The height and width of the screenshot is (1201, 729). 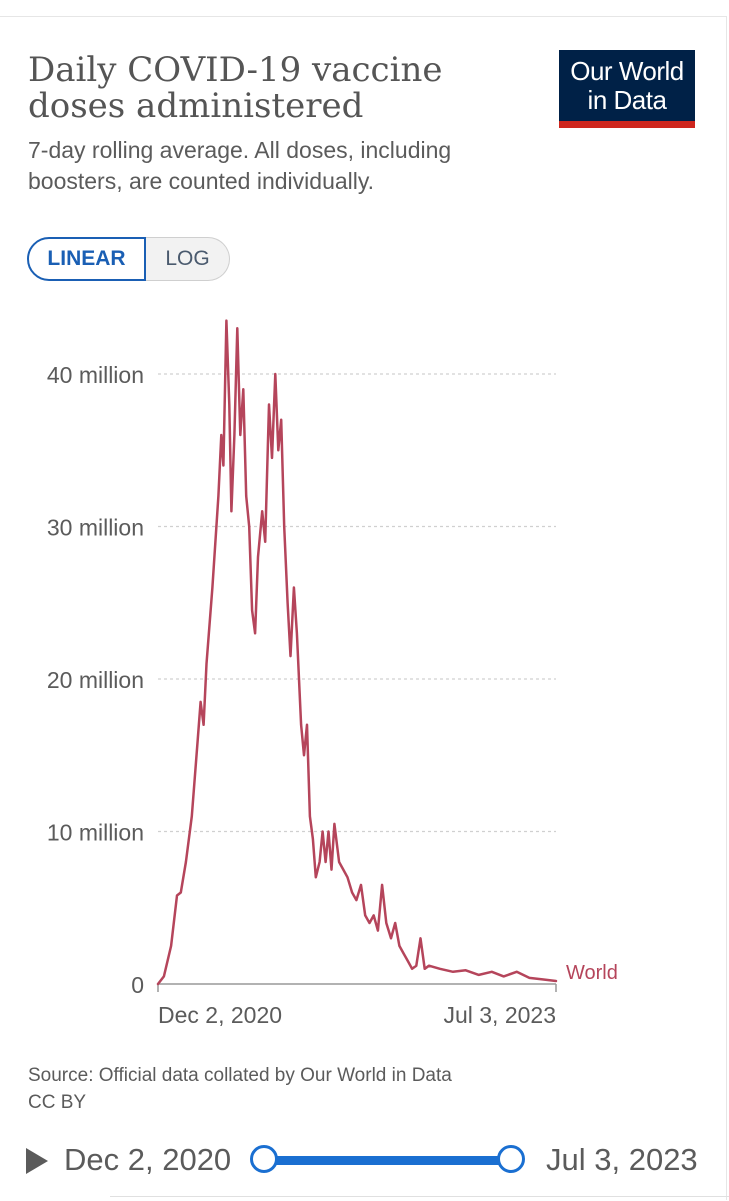 I want to click on logo-accent-bar, so click(x=627, y=124).